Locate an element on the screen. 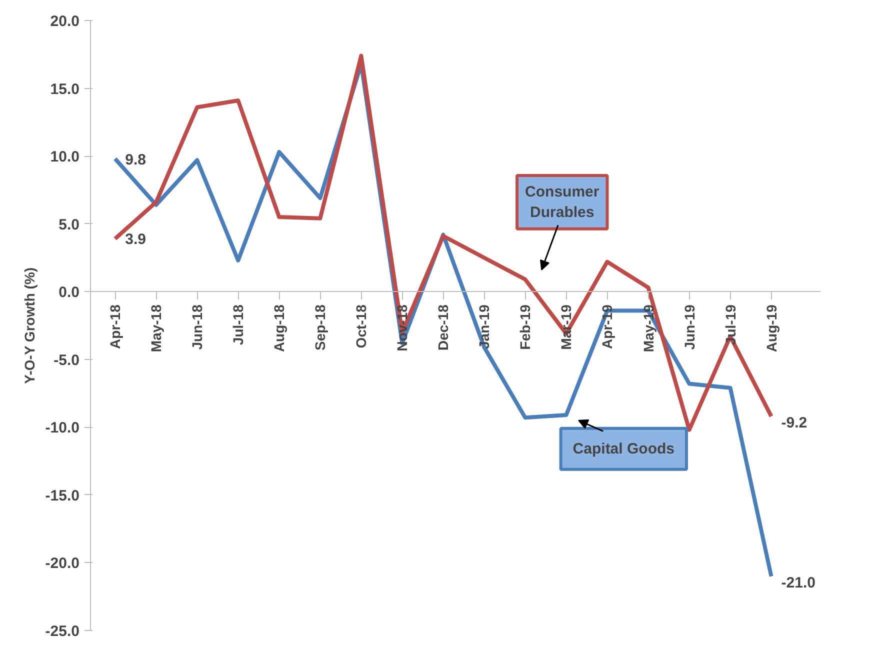 The height and width of the screenshot is (668, 871). y-tick-label: 15.0 is located at coordinates (65, 89).